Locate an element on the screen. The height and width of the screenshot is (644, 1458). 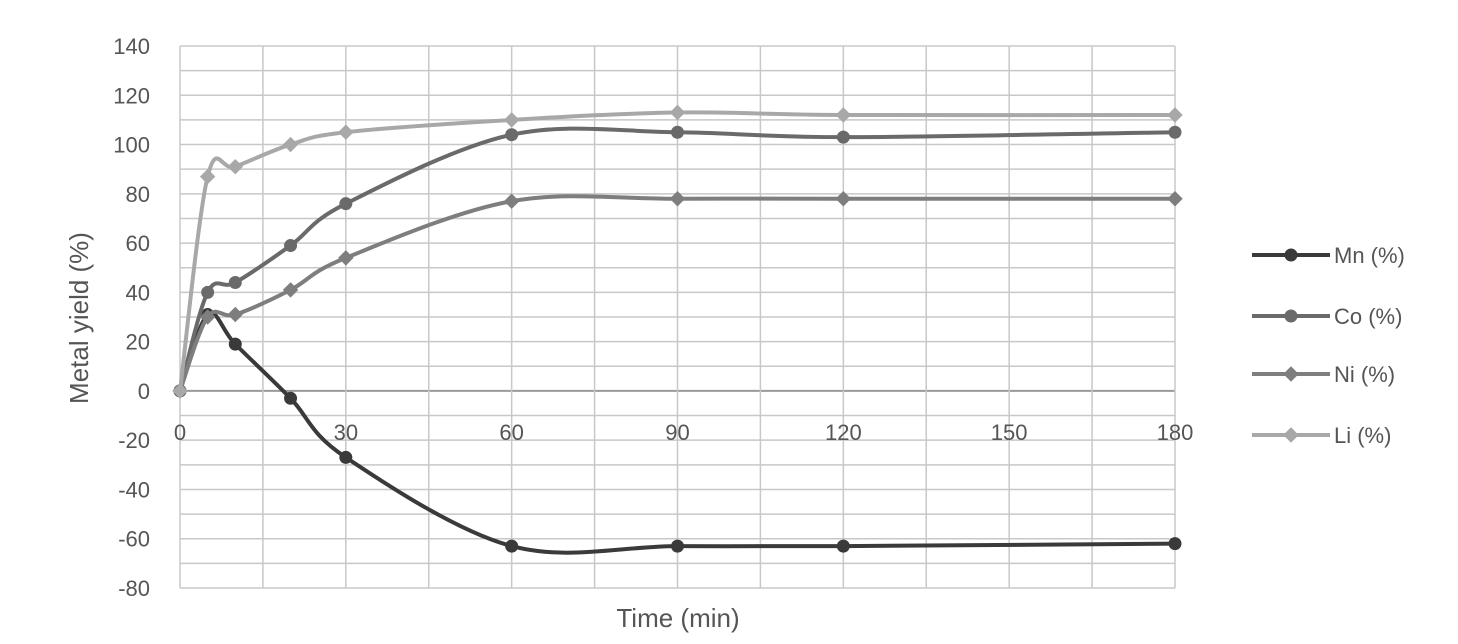
y-tick-label: 140 is located at coordinates (131, 46).